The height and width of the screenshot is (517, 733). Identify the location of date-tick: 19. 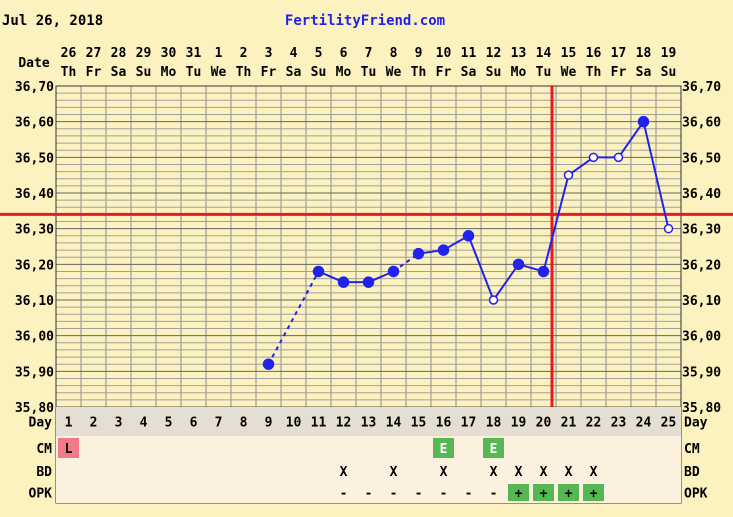
(669, 53).